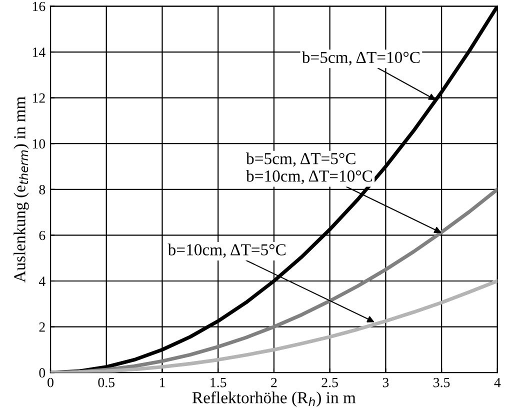  I want to click on y-tick-label: 14, so click(39, 52).